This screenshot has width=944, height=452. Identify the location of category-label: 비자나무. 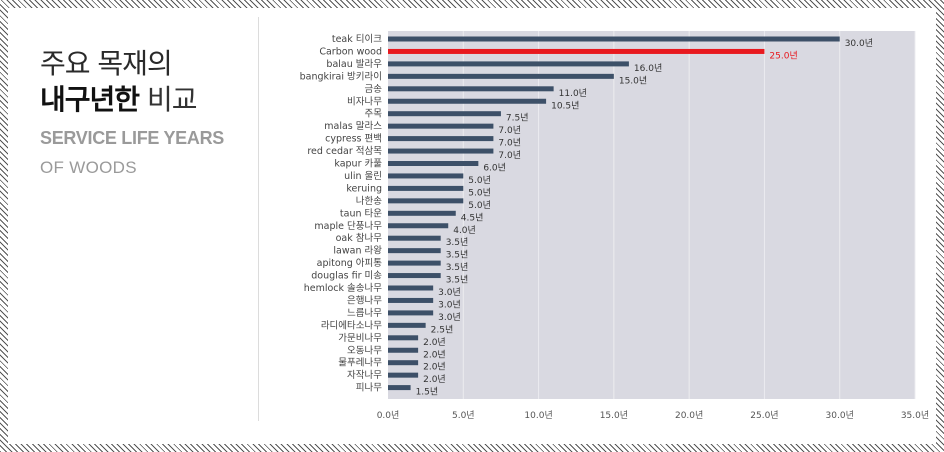
(364, 101).